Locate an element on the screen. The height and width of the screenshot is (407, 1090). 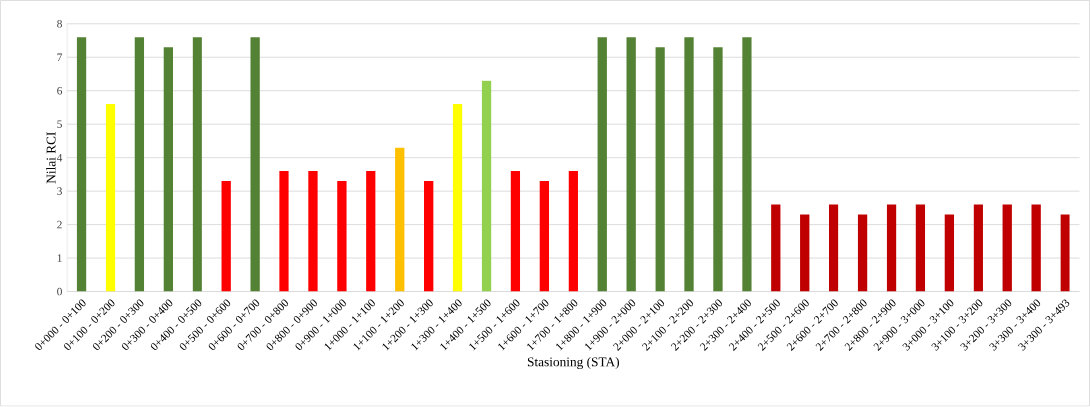
y-tick-label: 0 is located at coordinates (59, 291).